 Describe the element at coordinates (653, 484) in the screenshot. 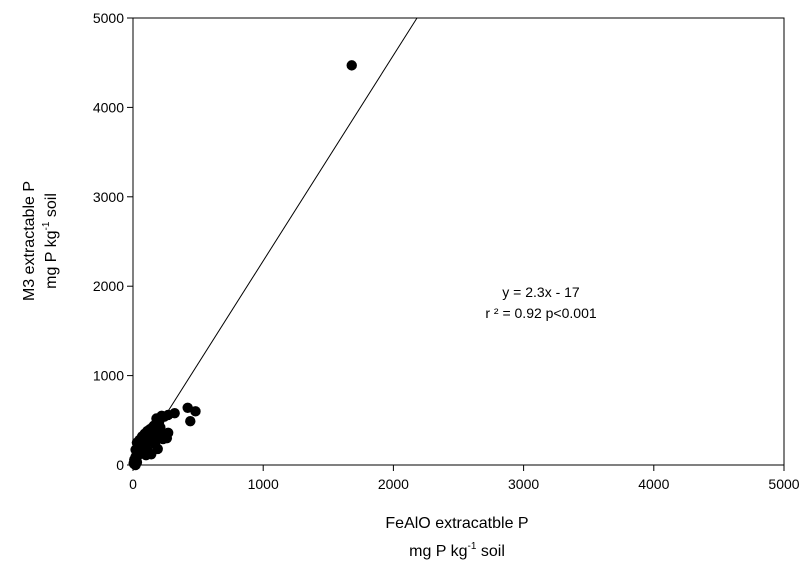

I see `x-tick-label: 4000` at that location.